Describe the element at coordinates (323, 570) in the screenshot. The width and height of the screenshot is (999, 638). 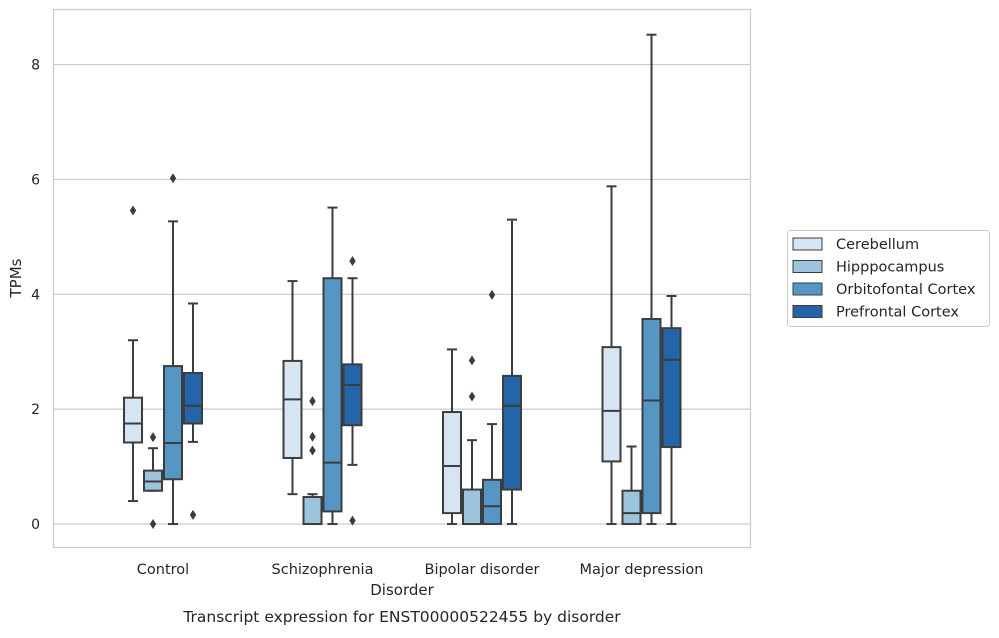
I see `x-tick-label: Schizophrenia` at that location.